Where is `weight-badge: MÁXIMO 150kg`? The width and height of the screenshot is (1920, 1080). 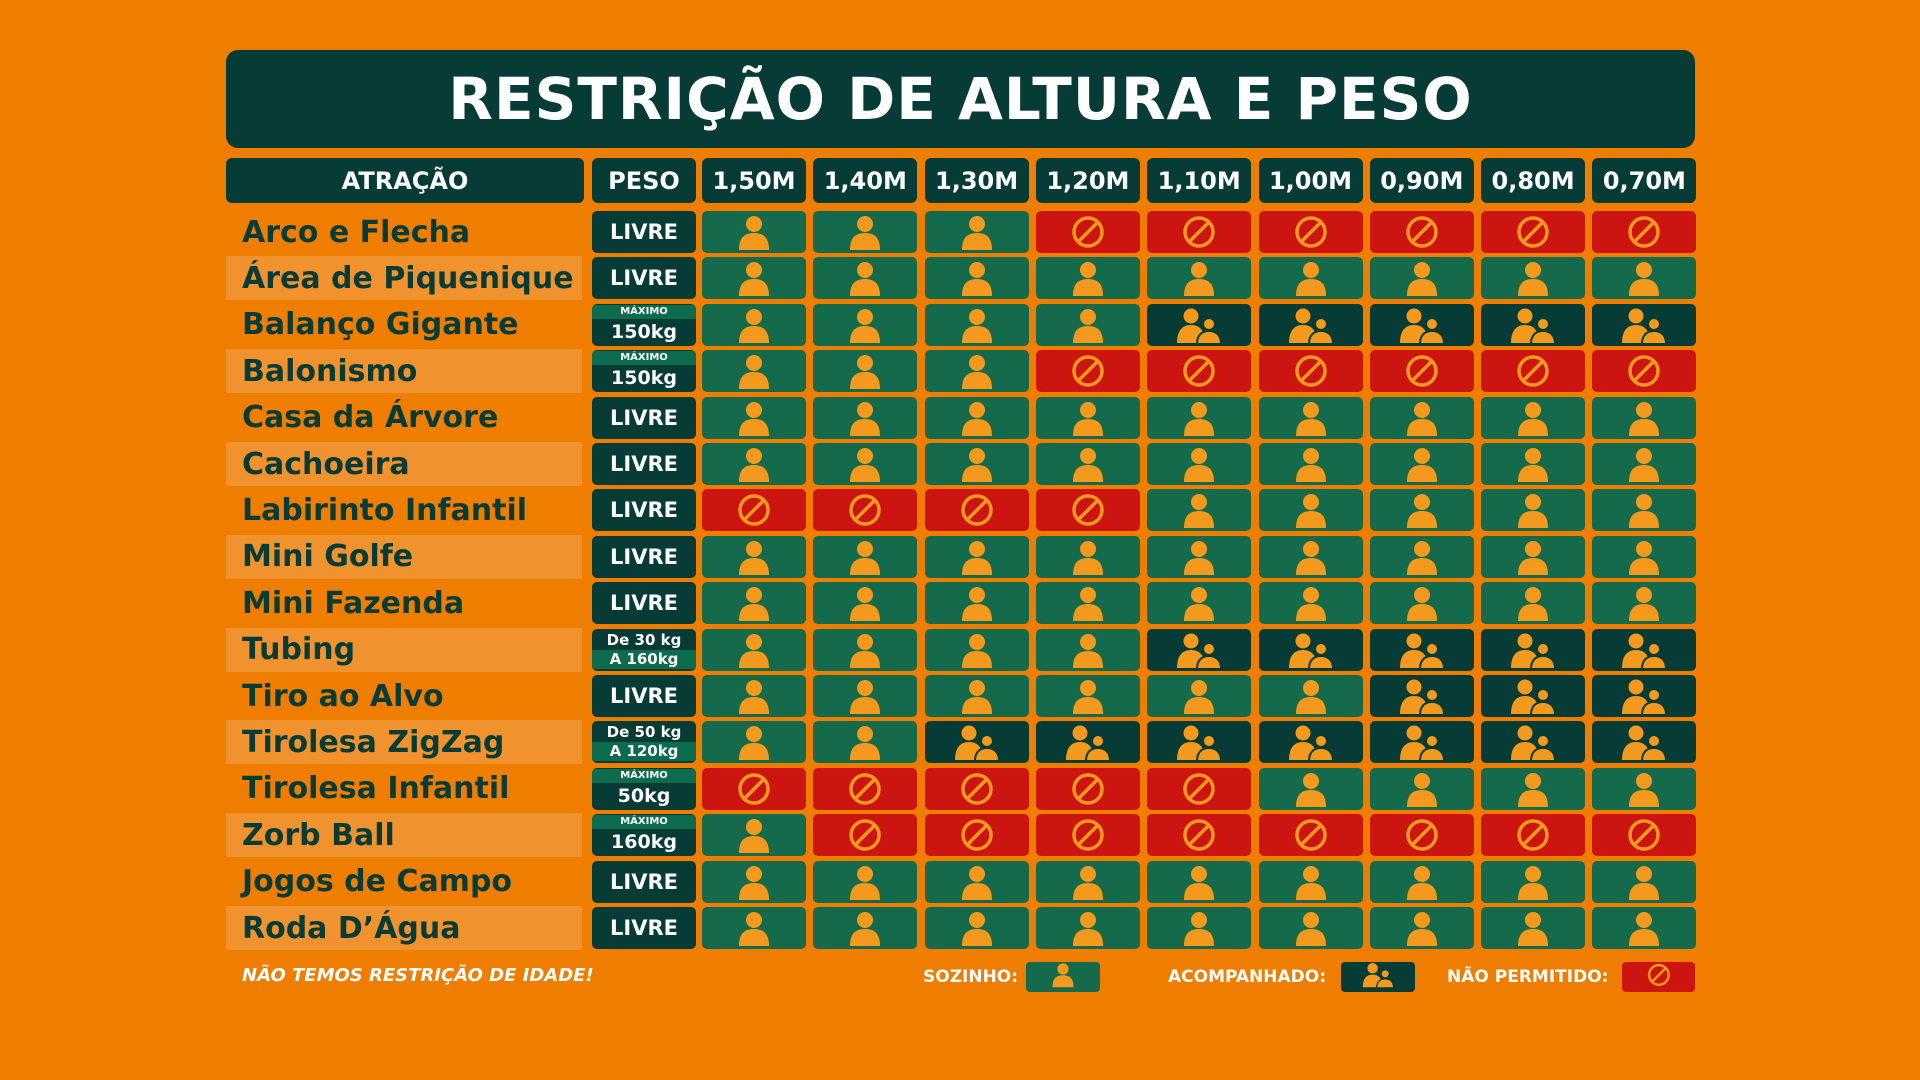
weight-badge: MÁXIMO 150kg is located at coordinates (644, 371).